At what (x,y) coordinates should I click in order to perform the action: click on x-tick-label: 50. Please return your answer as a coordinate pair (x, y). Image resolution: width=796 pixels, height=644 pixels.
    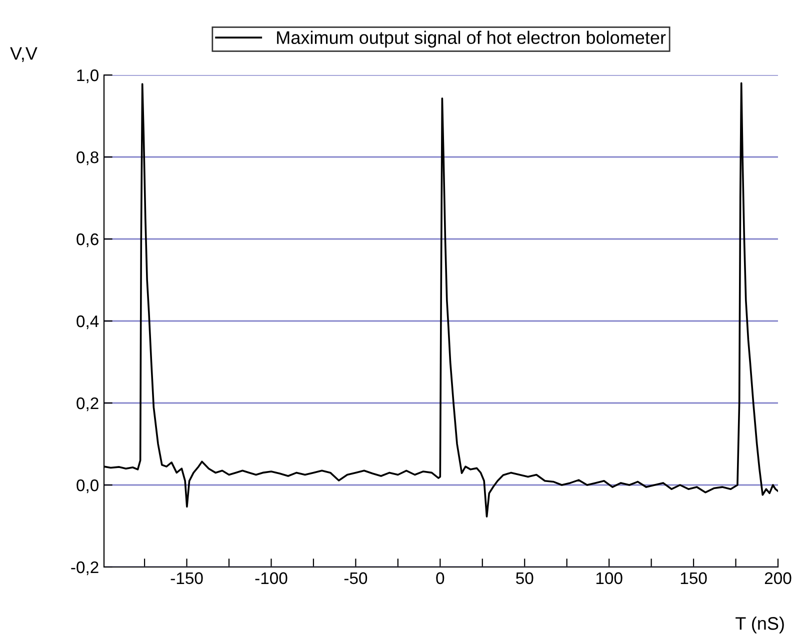
    Looking at the image, I should click on (525, 578).